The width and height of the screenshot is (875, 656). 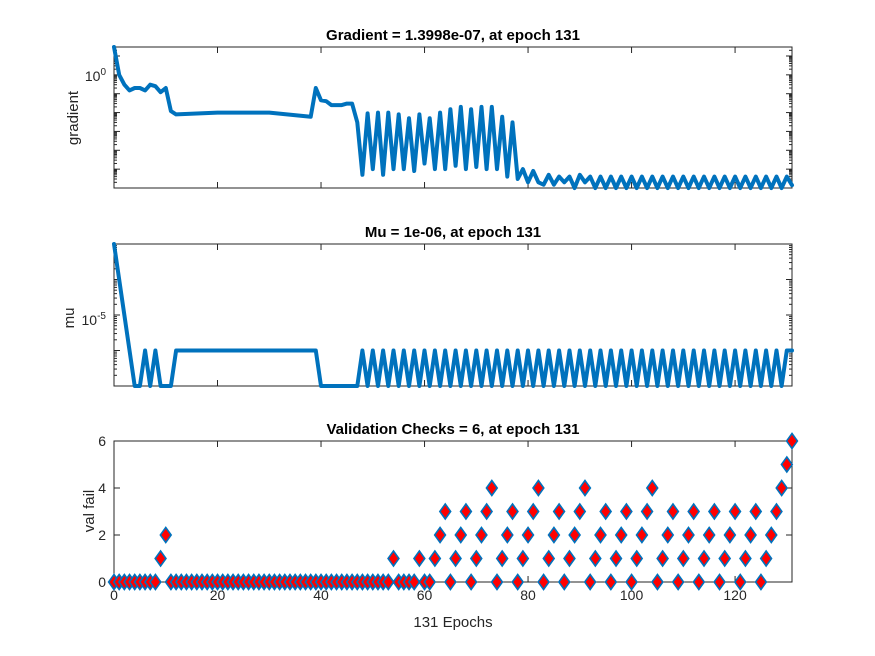 What do you see at coordinates (735, 595) in the screenshot?
I see `x-tick-label: 120` at bounding box center [735, 595].